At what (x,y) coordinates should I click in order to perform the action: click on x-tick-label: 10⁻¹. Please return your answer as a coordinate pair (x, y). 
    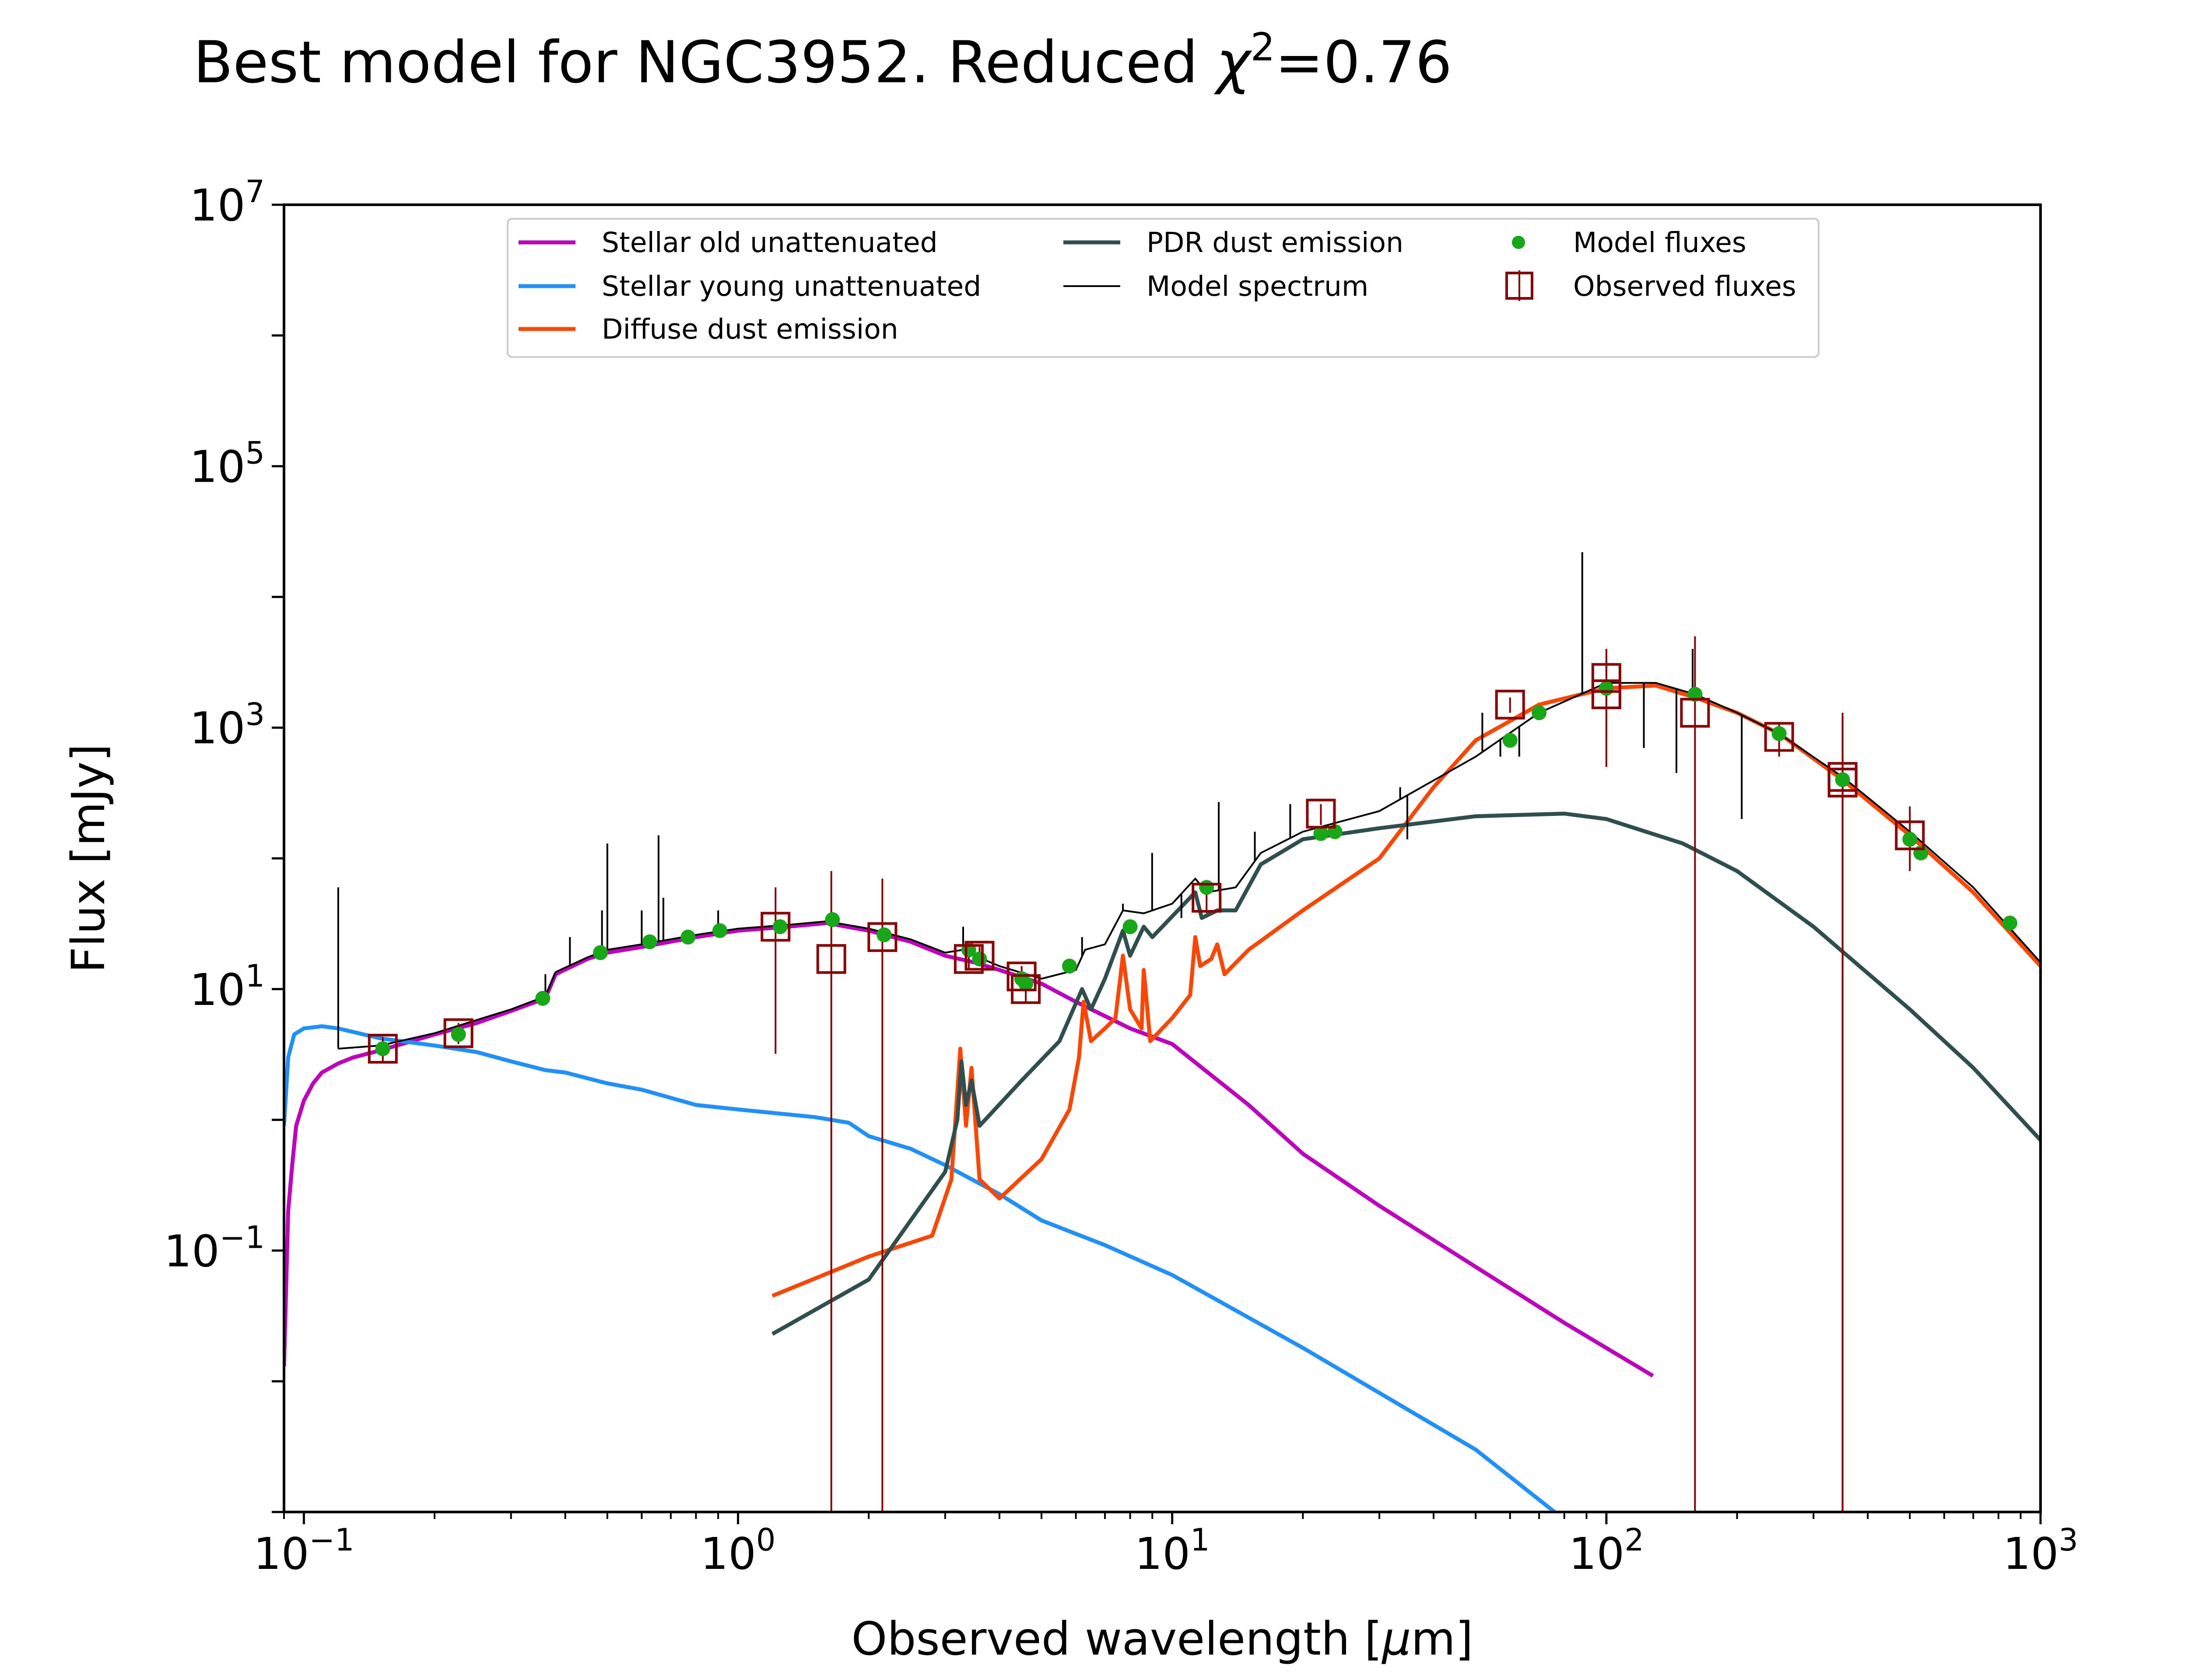
    Looking at the image, I should click on (303, 1550).